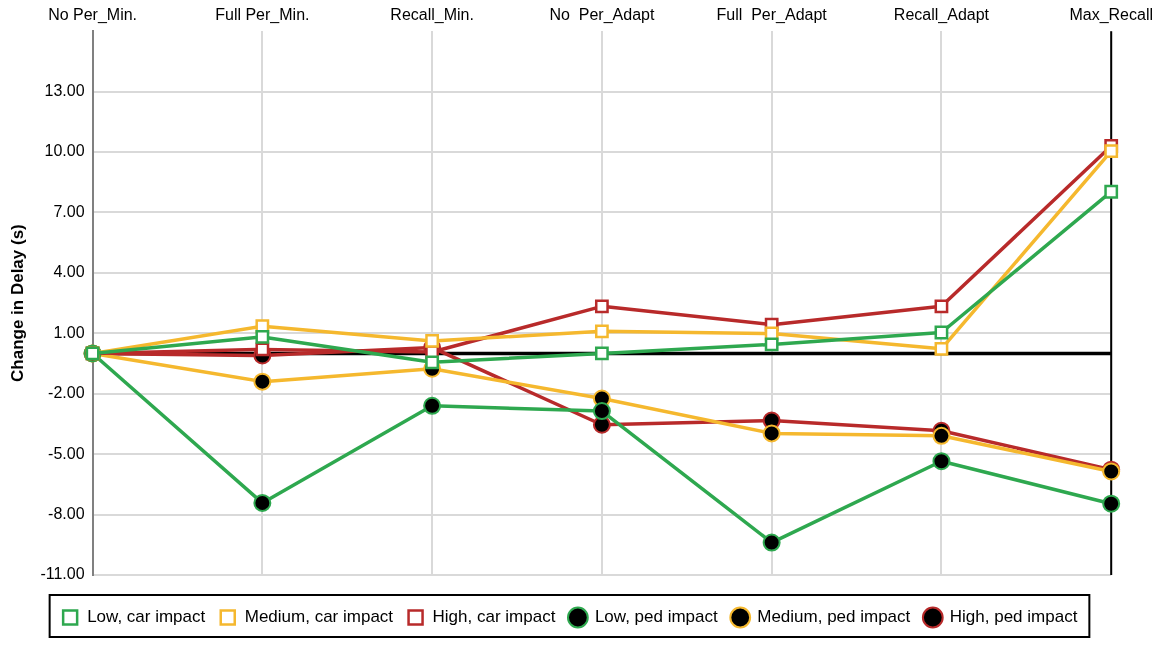 This screenshot has height=648, width=1159. I want to click on x-tick-label: Recall_Min., so click(432, 15).